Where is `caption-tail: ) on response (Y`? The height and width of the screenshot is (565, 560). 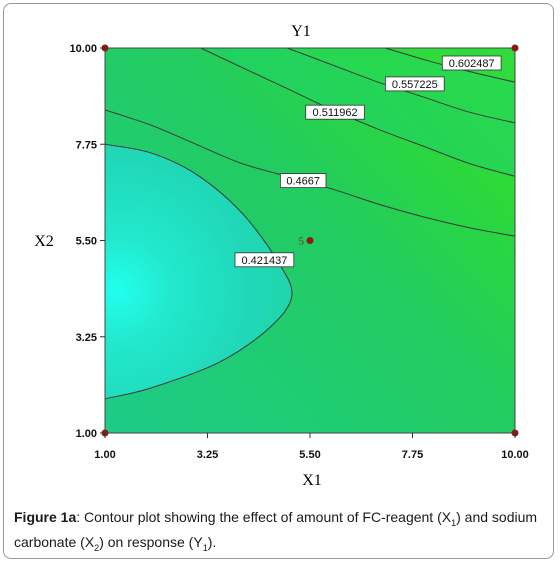
caption-tail: ) on response (Y is located at coordinates (151, 541).